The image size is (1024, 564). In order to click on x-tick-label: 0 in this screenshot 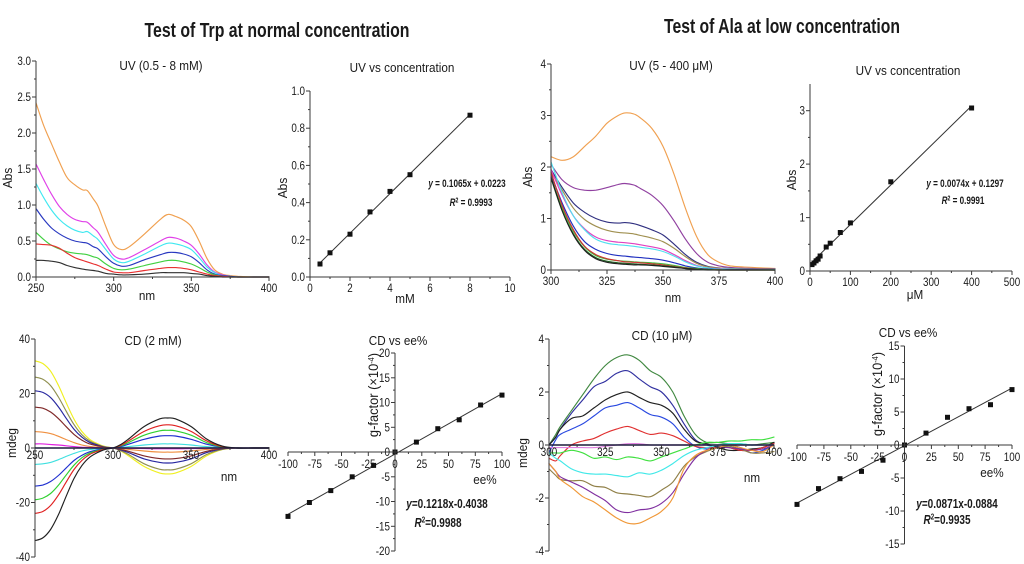, I will do `click(904, 457)`.